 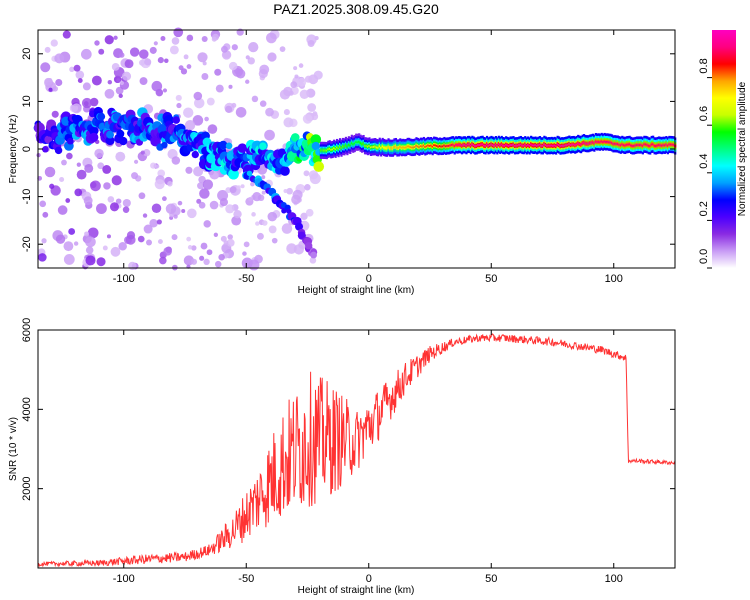 What do you see at coordinates (356, 9) in the screenshot?
I see `figure-title: PAZ1.2025.308.09.45.G20` at bounding box center [356, 9].